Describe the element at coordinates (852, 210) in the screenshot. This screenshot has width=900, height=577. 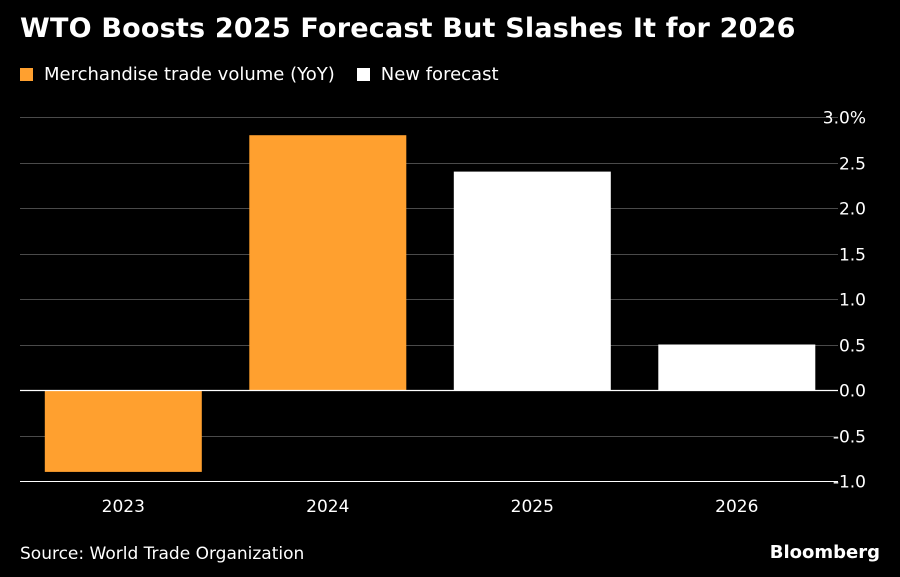
I see `y-tick-label: 2.0` at that location.